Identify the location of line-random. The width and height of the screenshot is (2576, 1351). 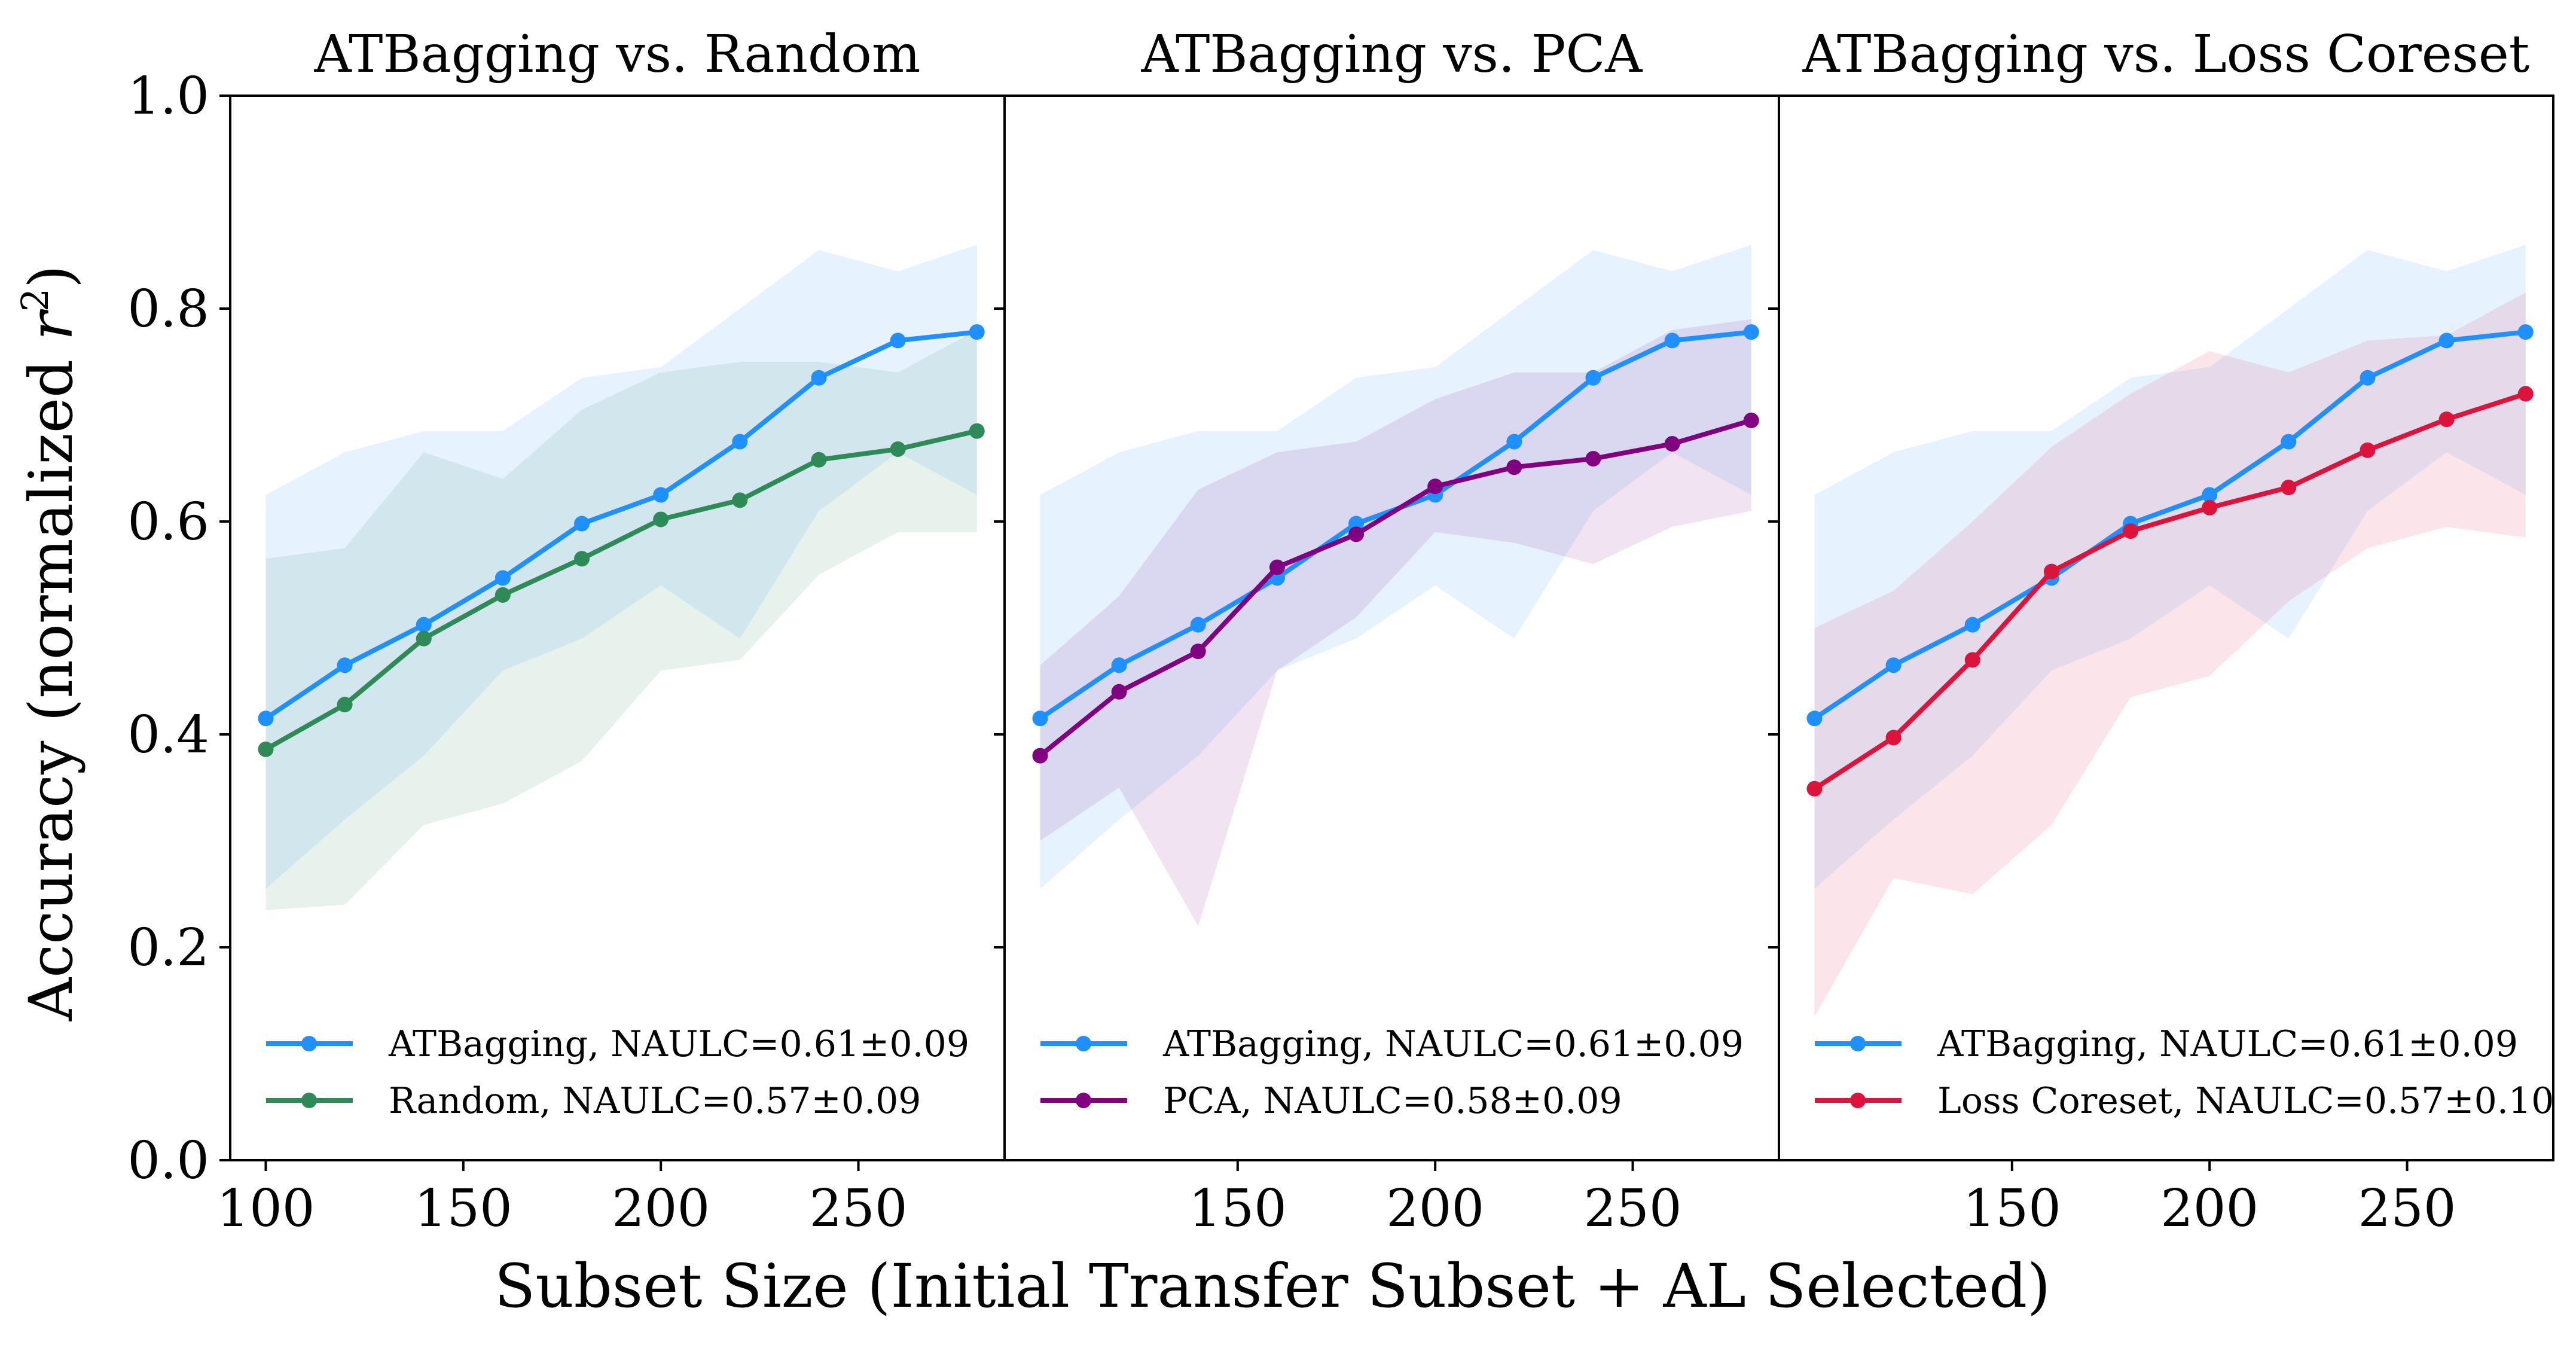
(621, 590).